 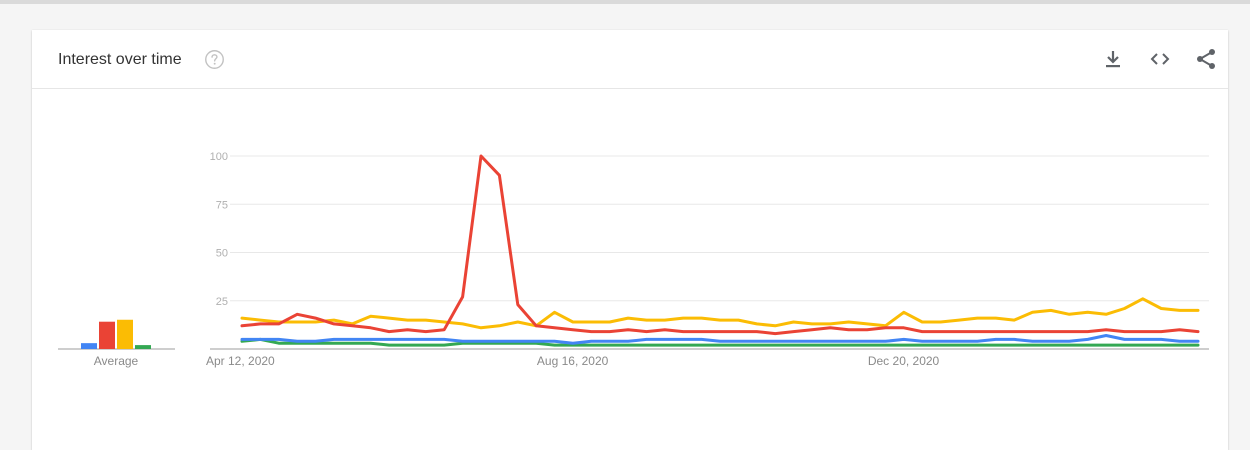 What do you see at coordinates (625, 2) in the screenshot?
I see `top-divider` at bounding box center [625, 2].